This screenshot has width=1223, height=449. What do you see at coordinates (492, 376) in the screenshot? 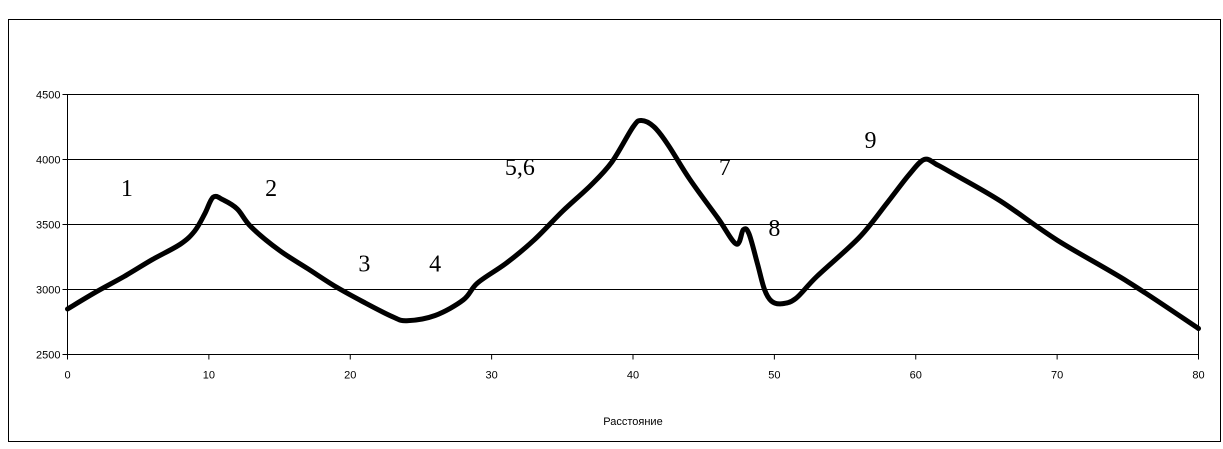
I see `x-tick-label: 30` at bounding box center [492, 376].